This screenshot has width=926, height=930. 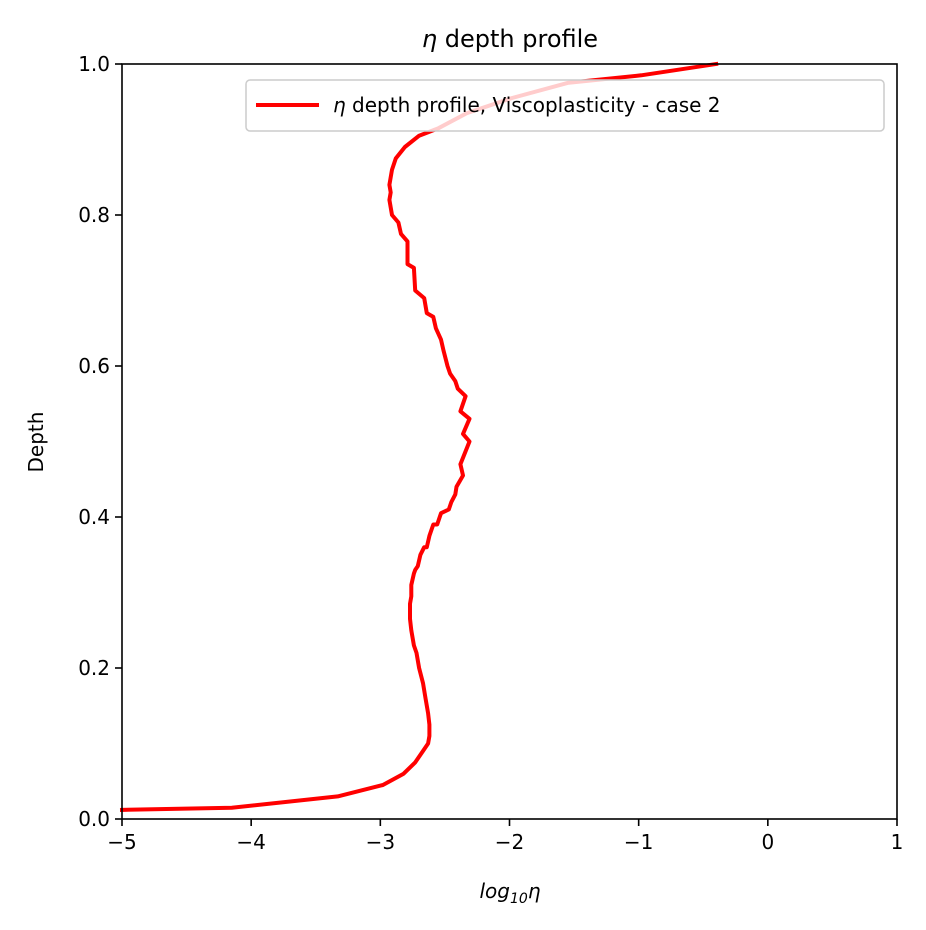 I want to click on x-tick-label: 1, so click(x=897, y=842).